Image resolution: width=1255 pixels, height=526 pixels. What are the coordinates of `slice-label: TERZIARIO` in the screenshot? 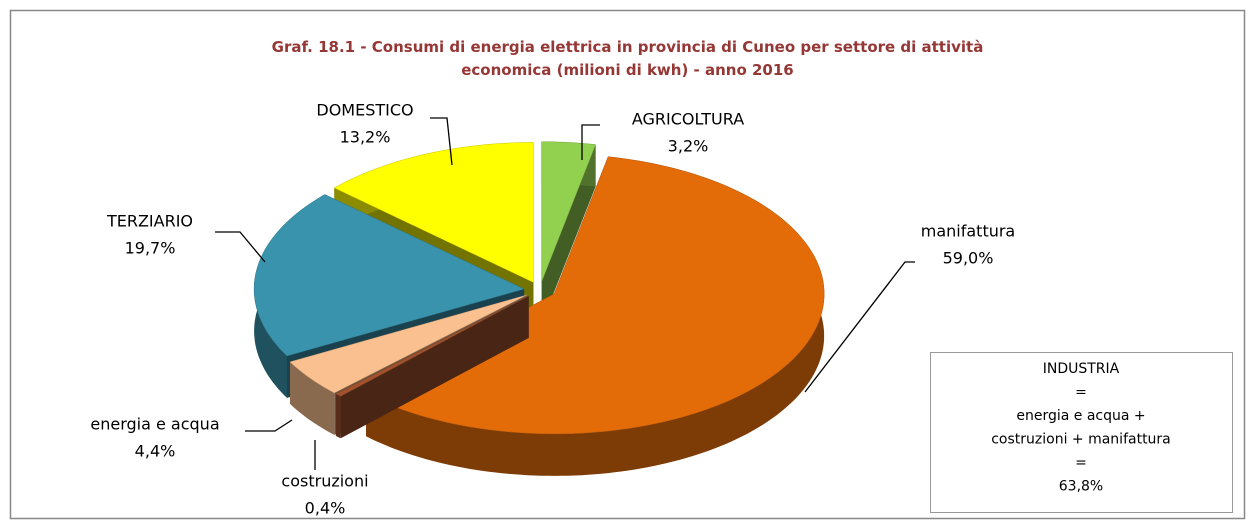 It's located at (149, 221).